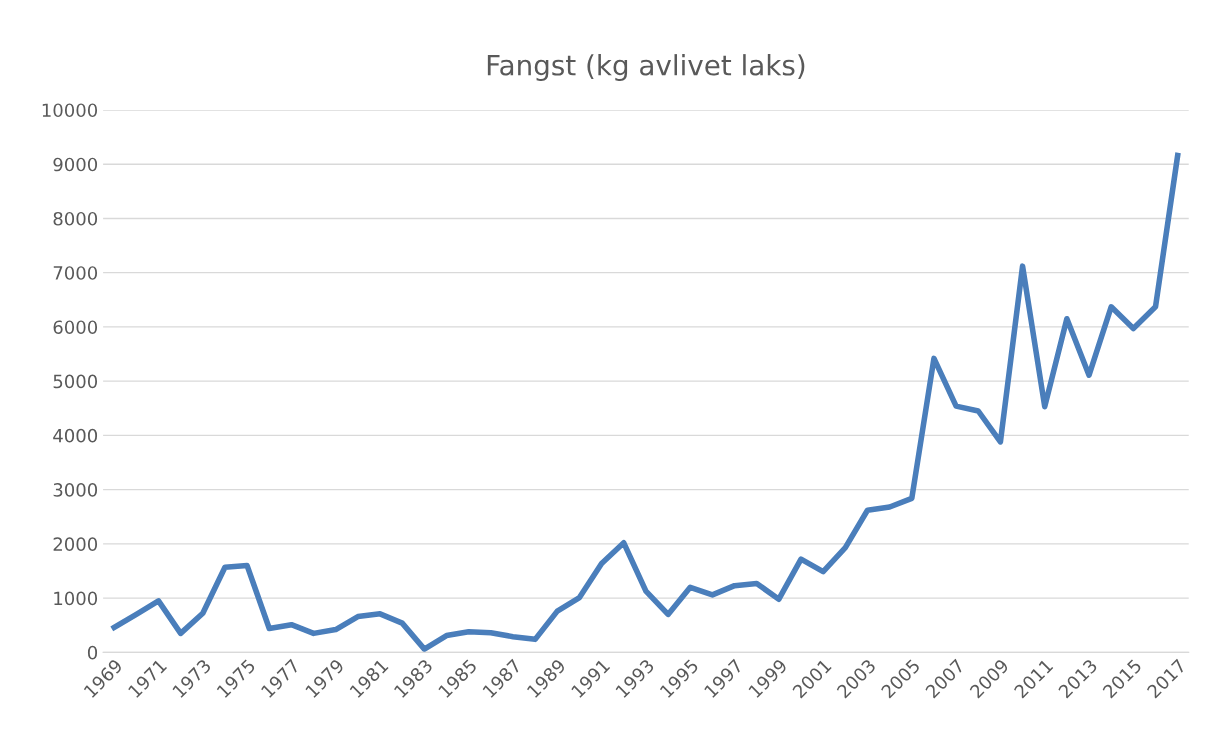  What do you see at coordinates (75, 381) in the screenshot?
I see `y-tick-label: 5000` at bounding box center [75, 381].